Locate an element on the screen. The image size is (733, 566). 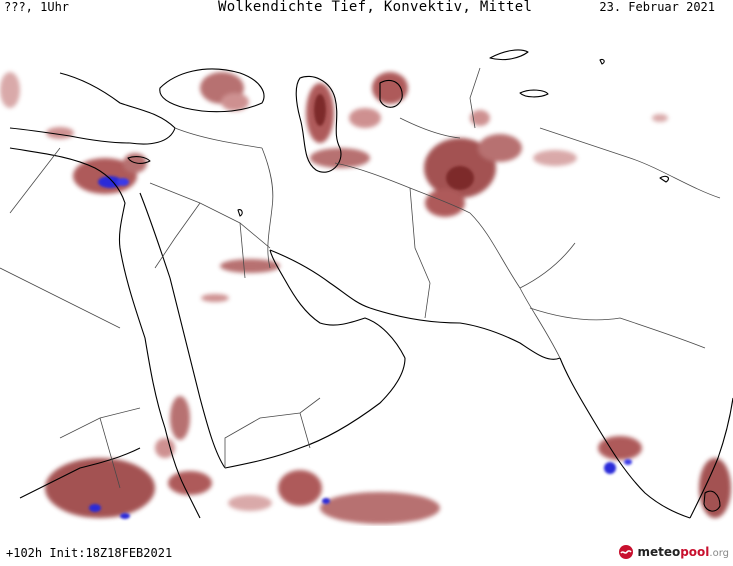
map-title: Wolkendichte Tief, Konvektiv, Mittel is located at coordinates (375, 7).